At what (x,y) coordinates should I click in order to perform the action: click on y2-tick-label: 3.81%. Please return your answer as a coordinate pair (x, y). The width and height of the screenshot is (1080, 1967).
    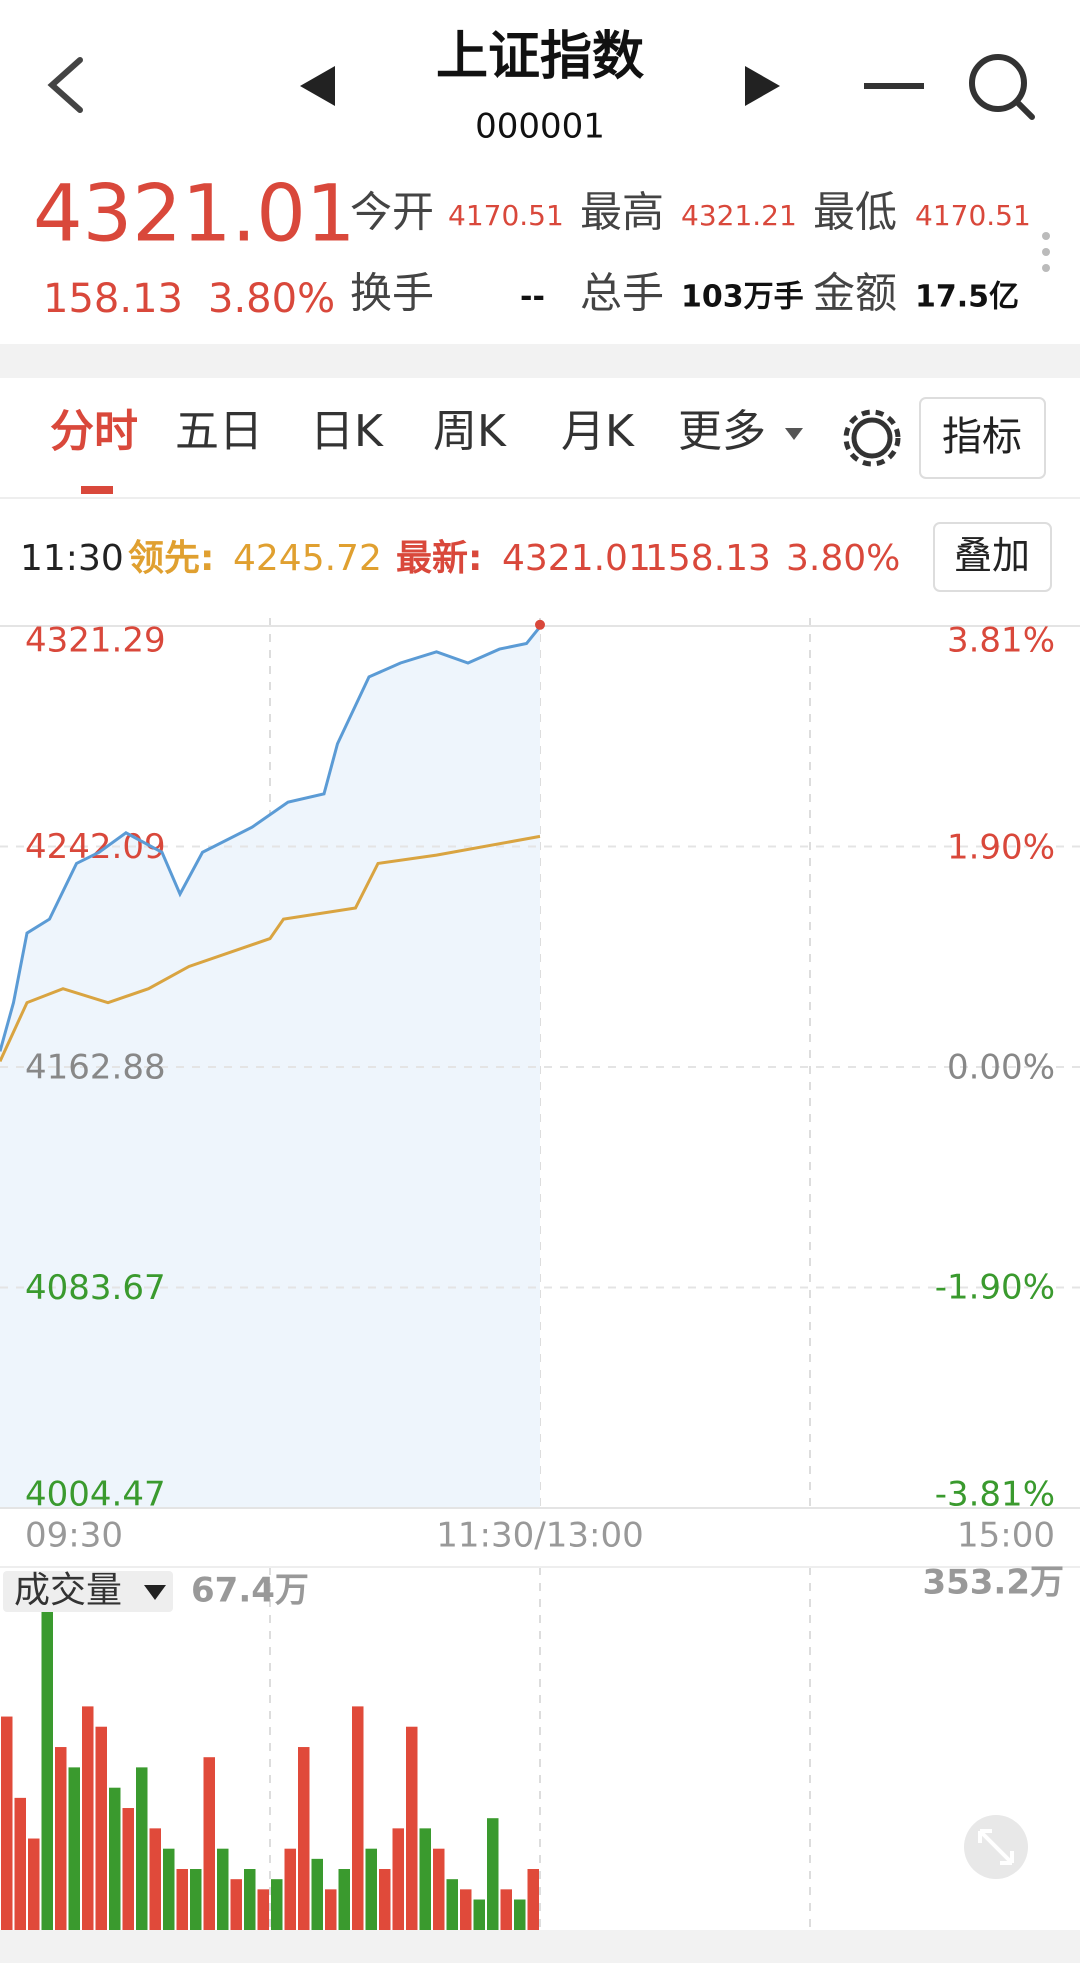
    Looking at the image, I should click on (1001, 641).